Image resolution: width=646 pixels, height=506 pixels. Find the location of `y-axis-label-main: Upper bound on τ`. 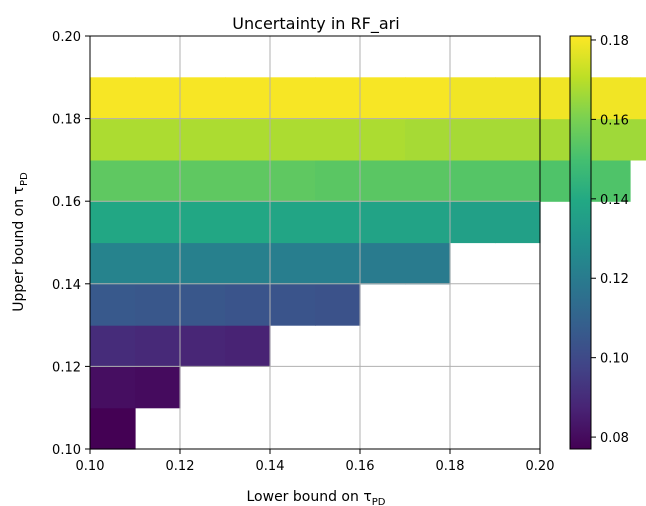

y-axis-label-main: Upper bound on τ is located at coordinates (19, 249).